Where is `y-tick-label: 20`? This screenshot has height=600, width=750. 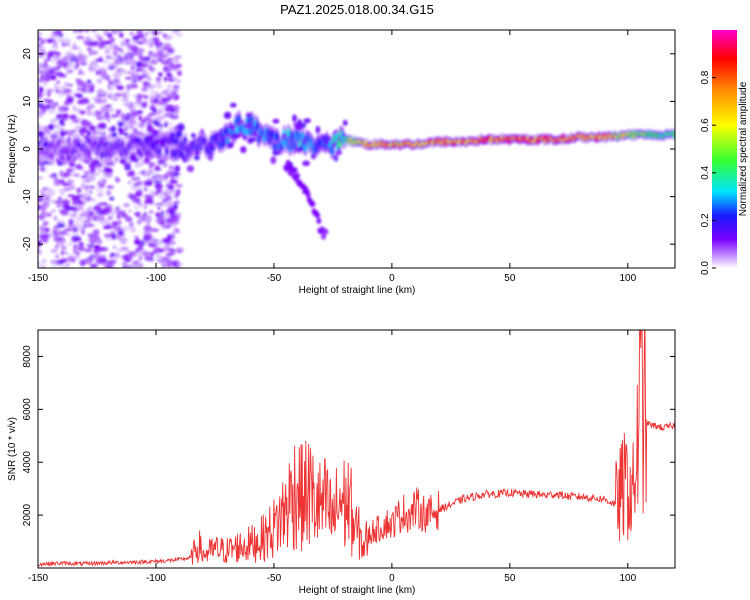
y-tick-label: 20 is located at coordinates (27, 54).